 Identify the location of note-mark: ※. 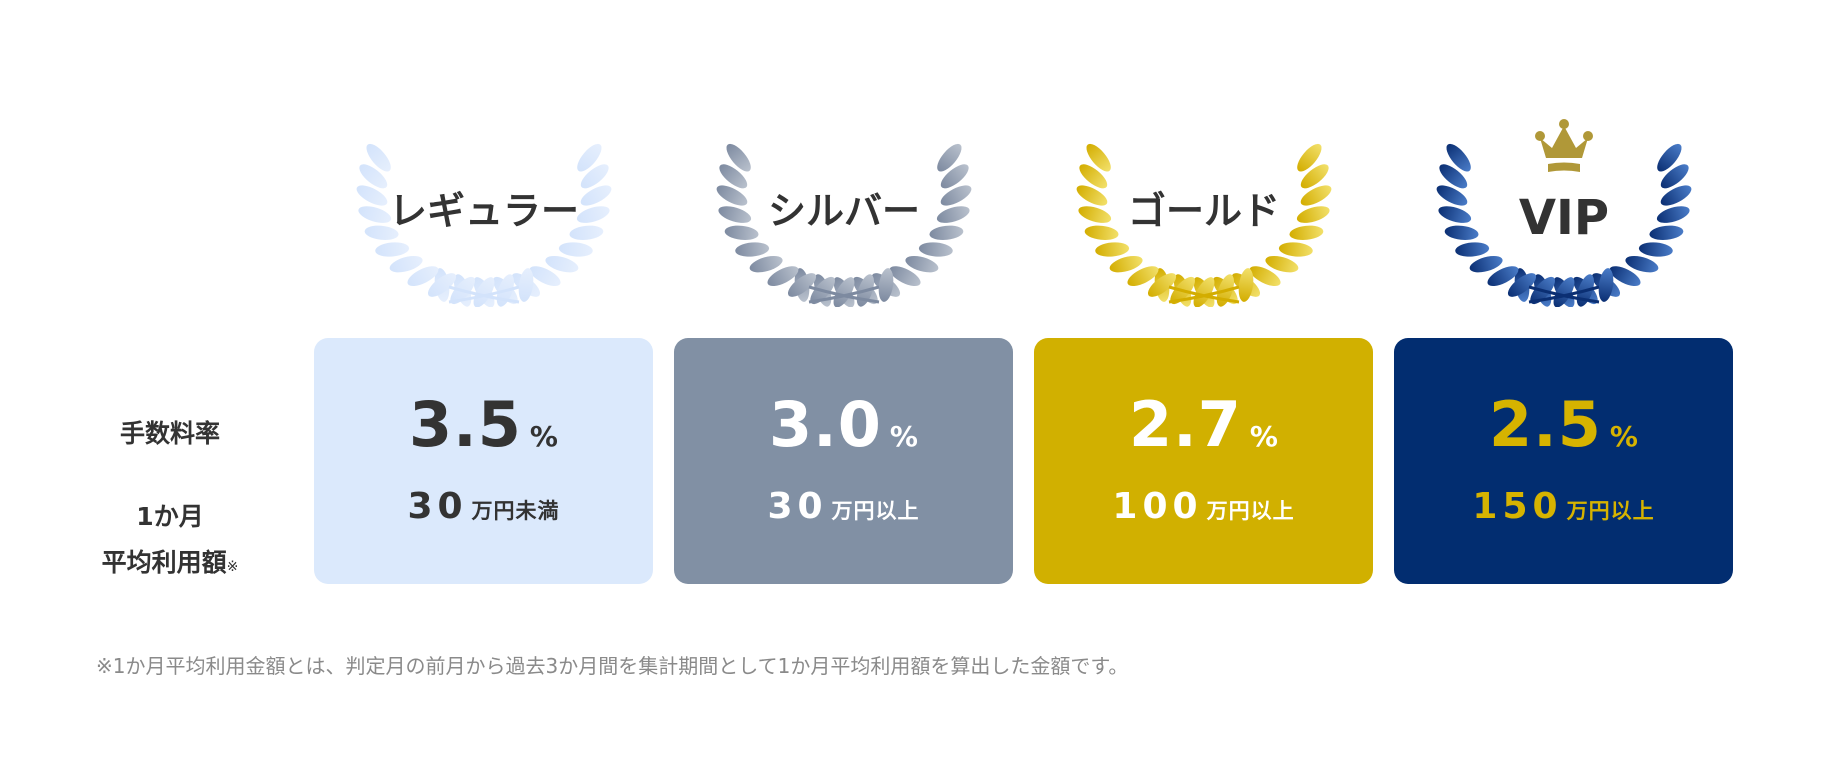
(232, 567).